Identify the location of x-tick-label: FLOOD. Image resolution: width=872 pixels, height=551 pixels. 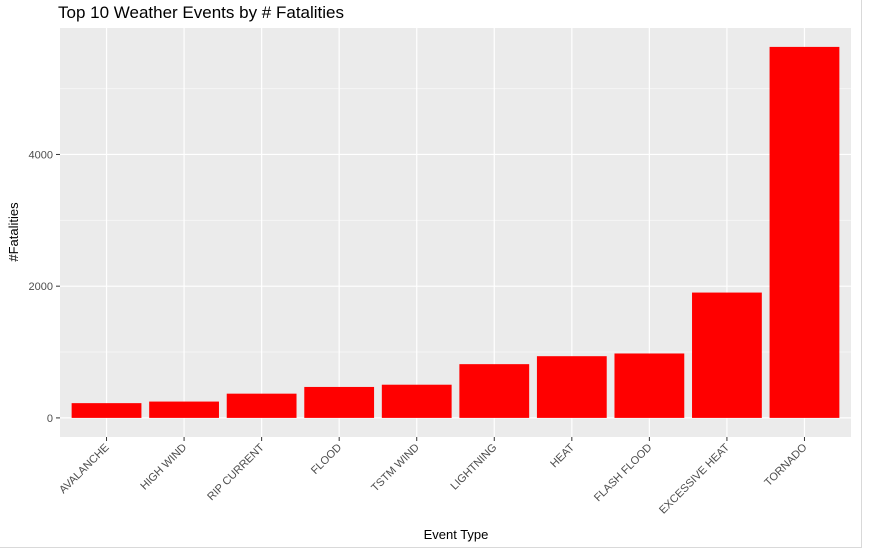
(326, 459).